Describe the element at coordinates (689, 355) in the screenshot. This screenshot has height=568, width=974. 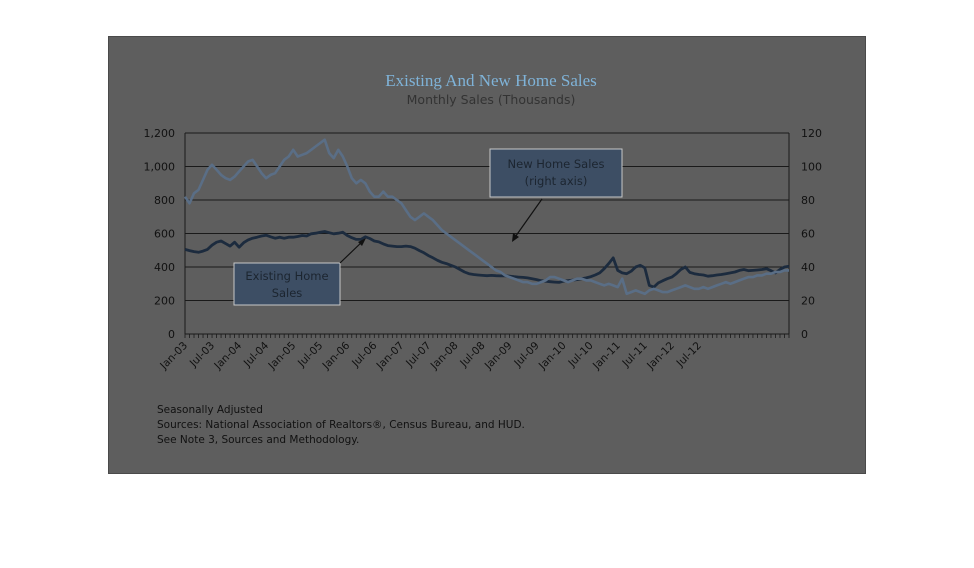
I see `x-axis-tick-label: Jul-12` at that location.